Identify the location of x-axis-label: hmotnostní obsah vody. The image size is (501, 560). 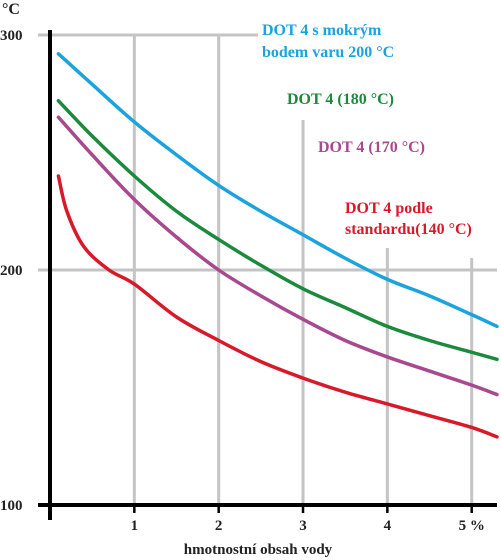
(258, 550).